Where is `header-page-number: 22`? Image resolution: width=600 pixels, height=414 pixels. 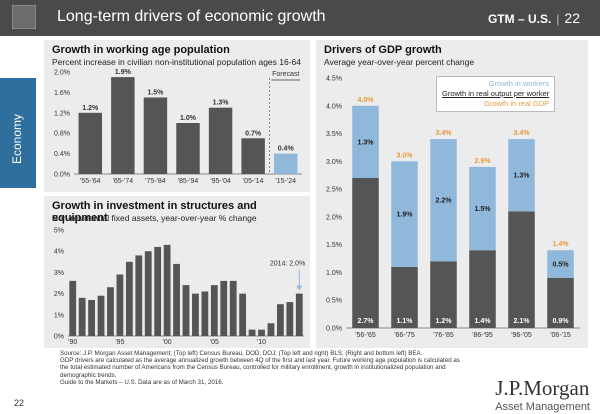
header-page-number: 22 is located at coordinates (572, 18).